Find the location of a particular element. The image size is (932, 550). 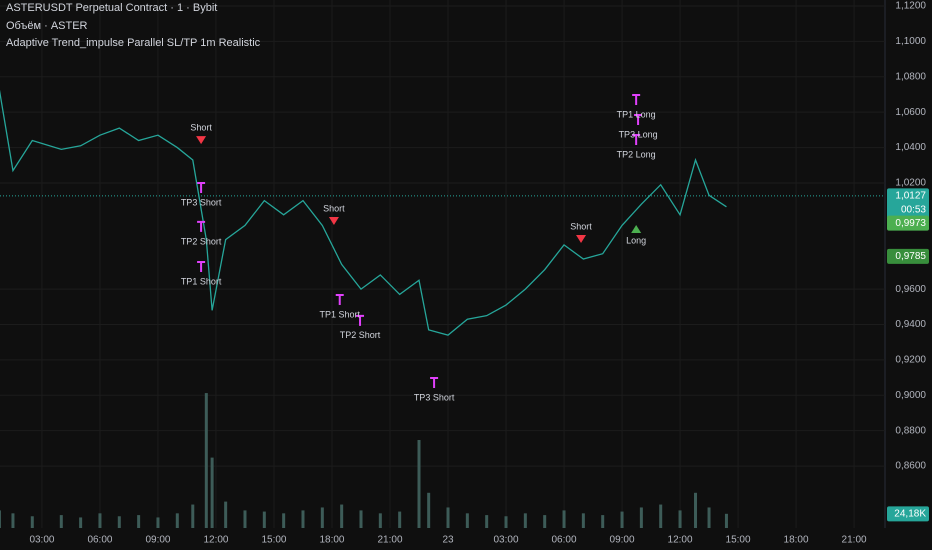

annotation: TP2 Long is located at coordinates (636, 154).